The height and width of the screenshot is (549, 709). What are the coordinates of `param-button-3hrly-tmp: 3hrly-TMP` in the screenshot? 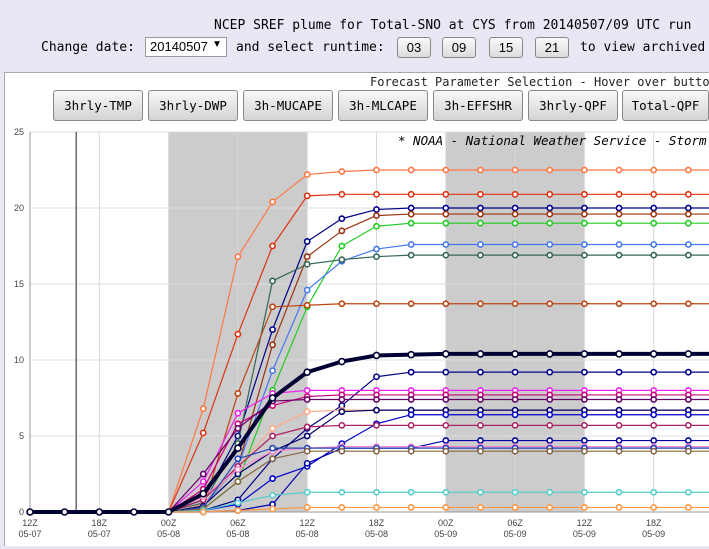 It's located at (98, 105).